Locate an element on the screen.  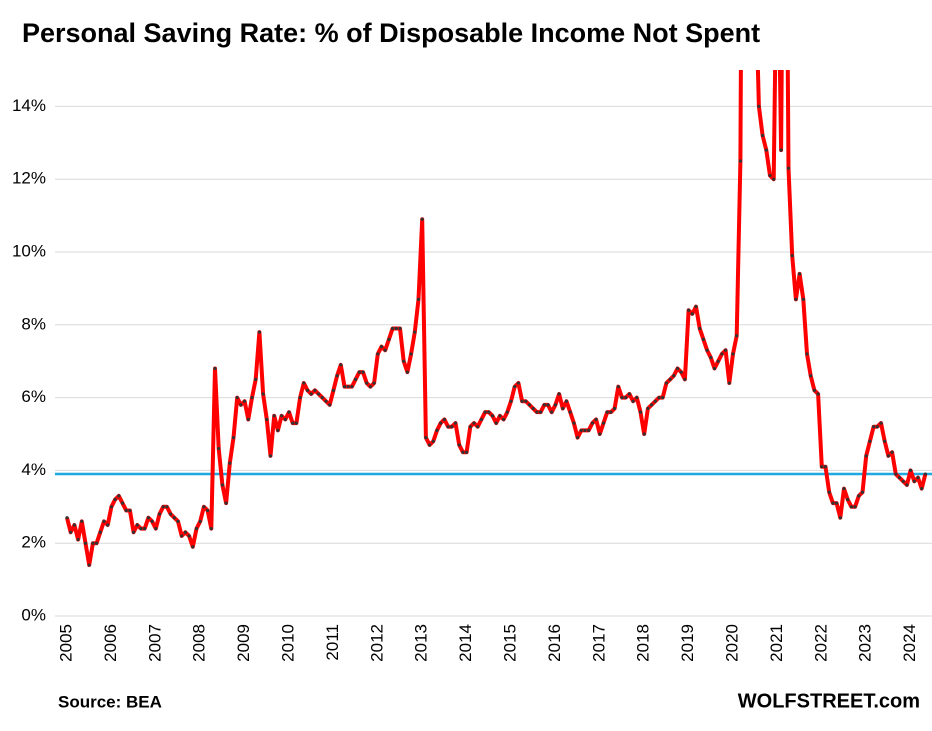
x-tick-label: 2018 is located at coordinates (643, 643).